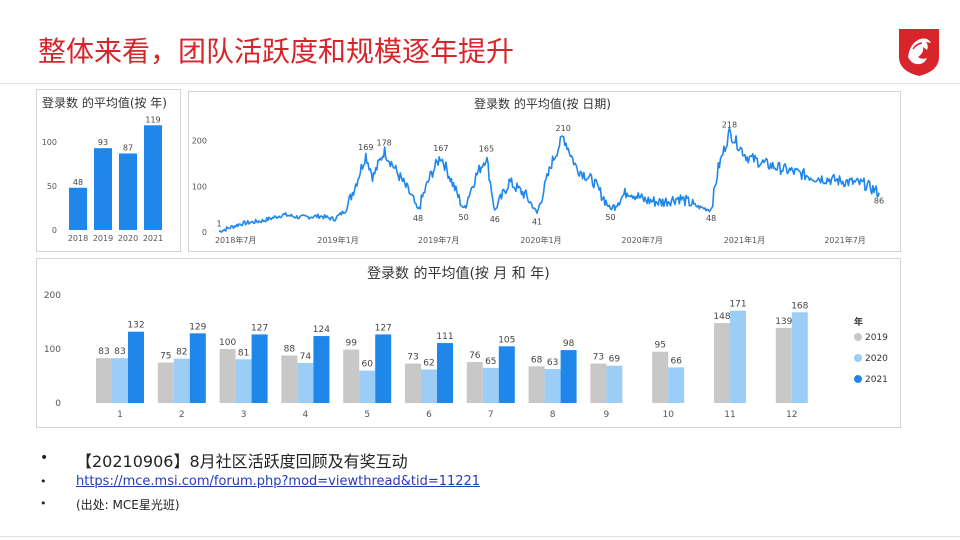 Image resolution: width=960 pixels, height=540 pixels. I want to click on x-tick-label: 2018, so click(78, 238).